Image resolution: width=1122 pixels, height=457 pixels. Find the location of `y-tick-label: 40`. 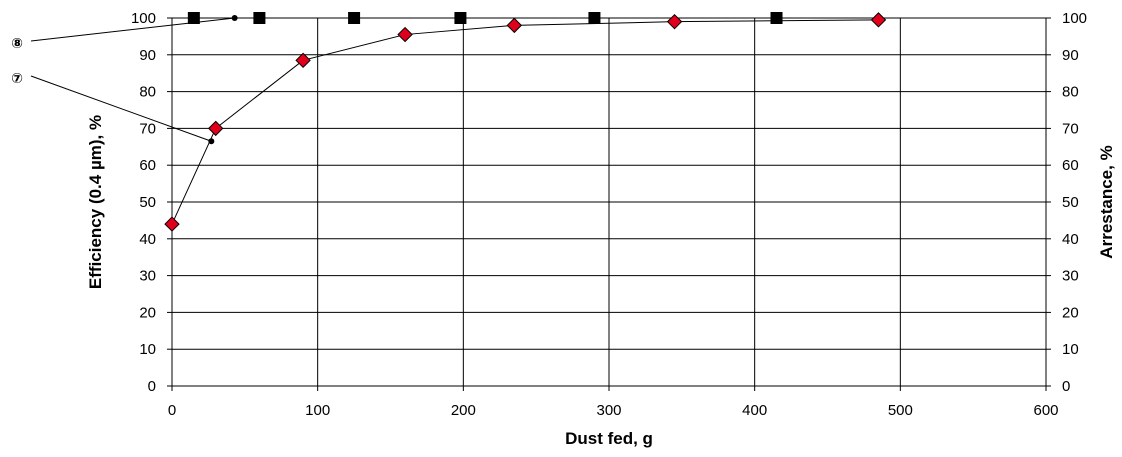

y-tick-label: 40 is located at coordinates (147, 239).